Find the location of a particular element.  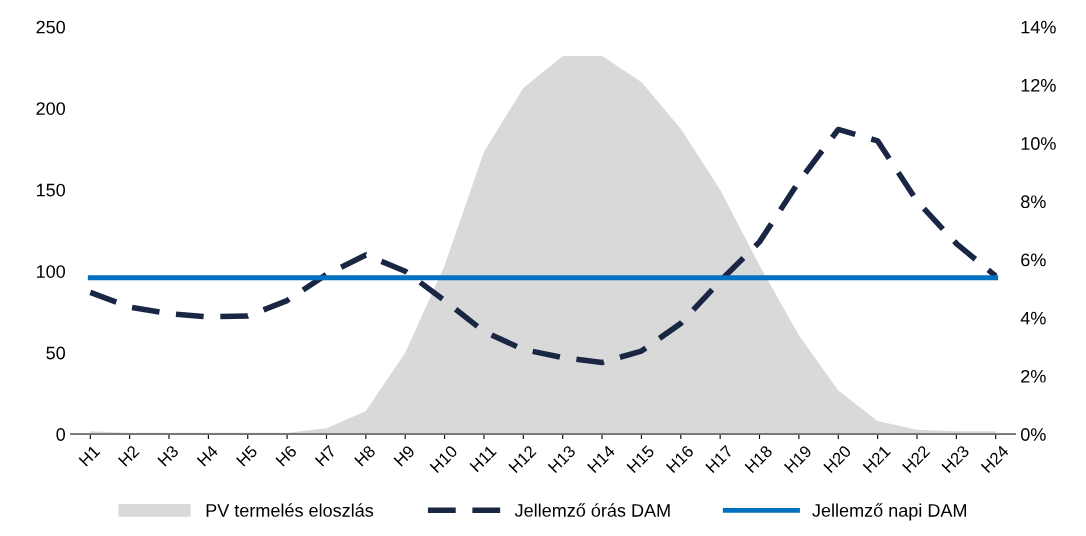

y2-tick-label: 8% is located at coordinates (1033, 202).